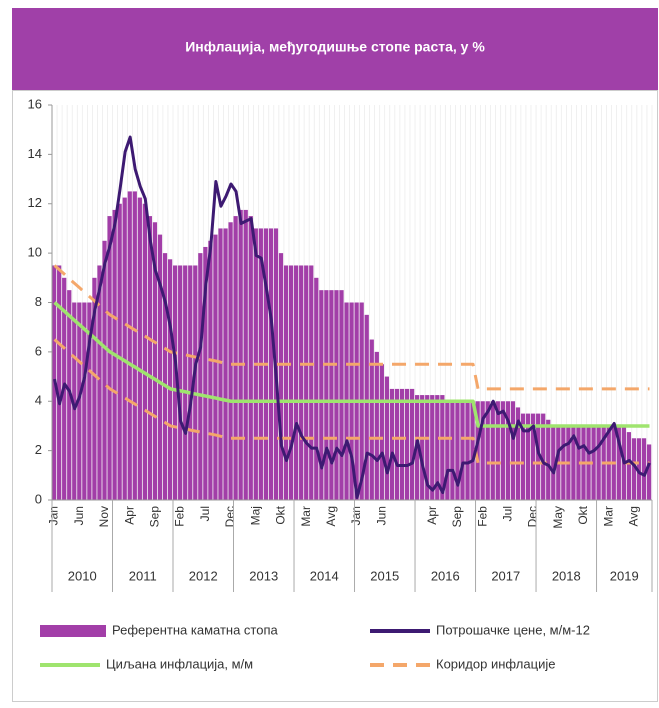  I want to click on x-tick-label: Jul, so click(507, 513).